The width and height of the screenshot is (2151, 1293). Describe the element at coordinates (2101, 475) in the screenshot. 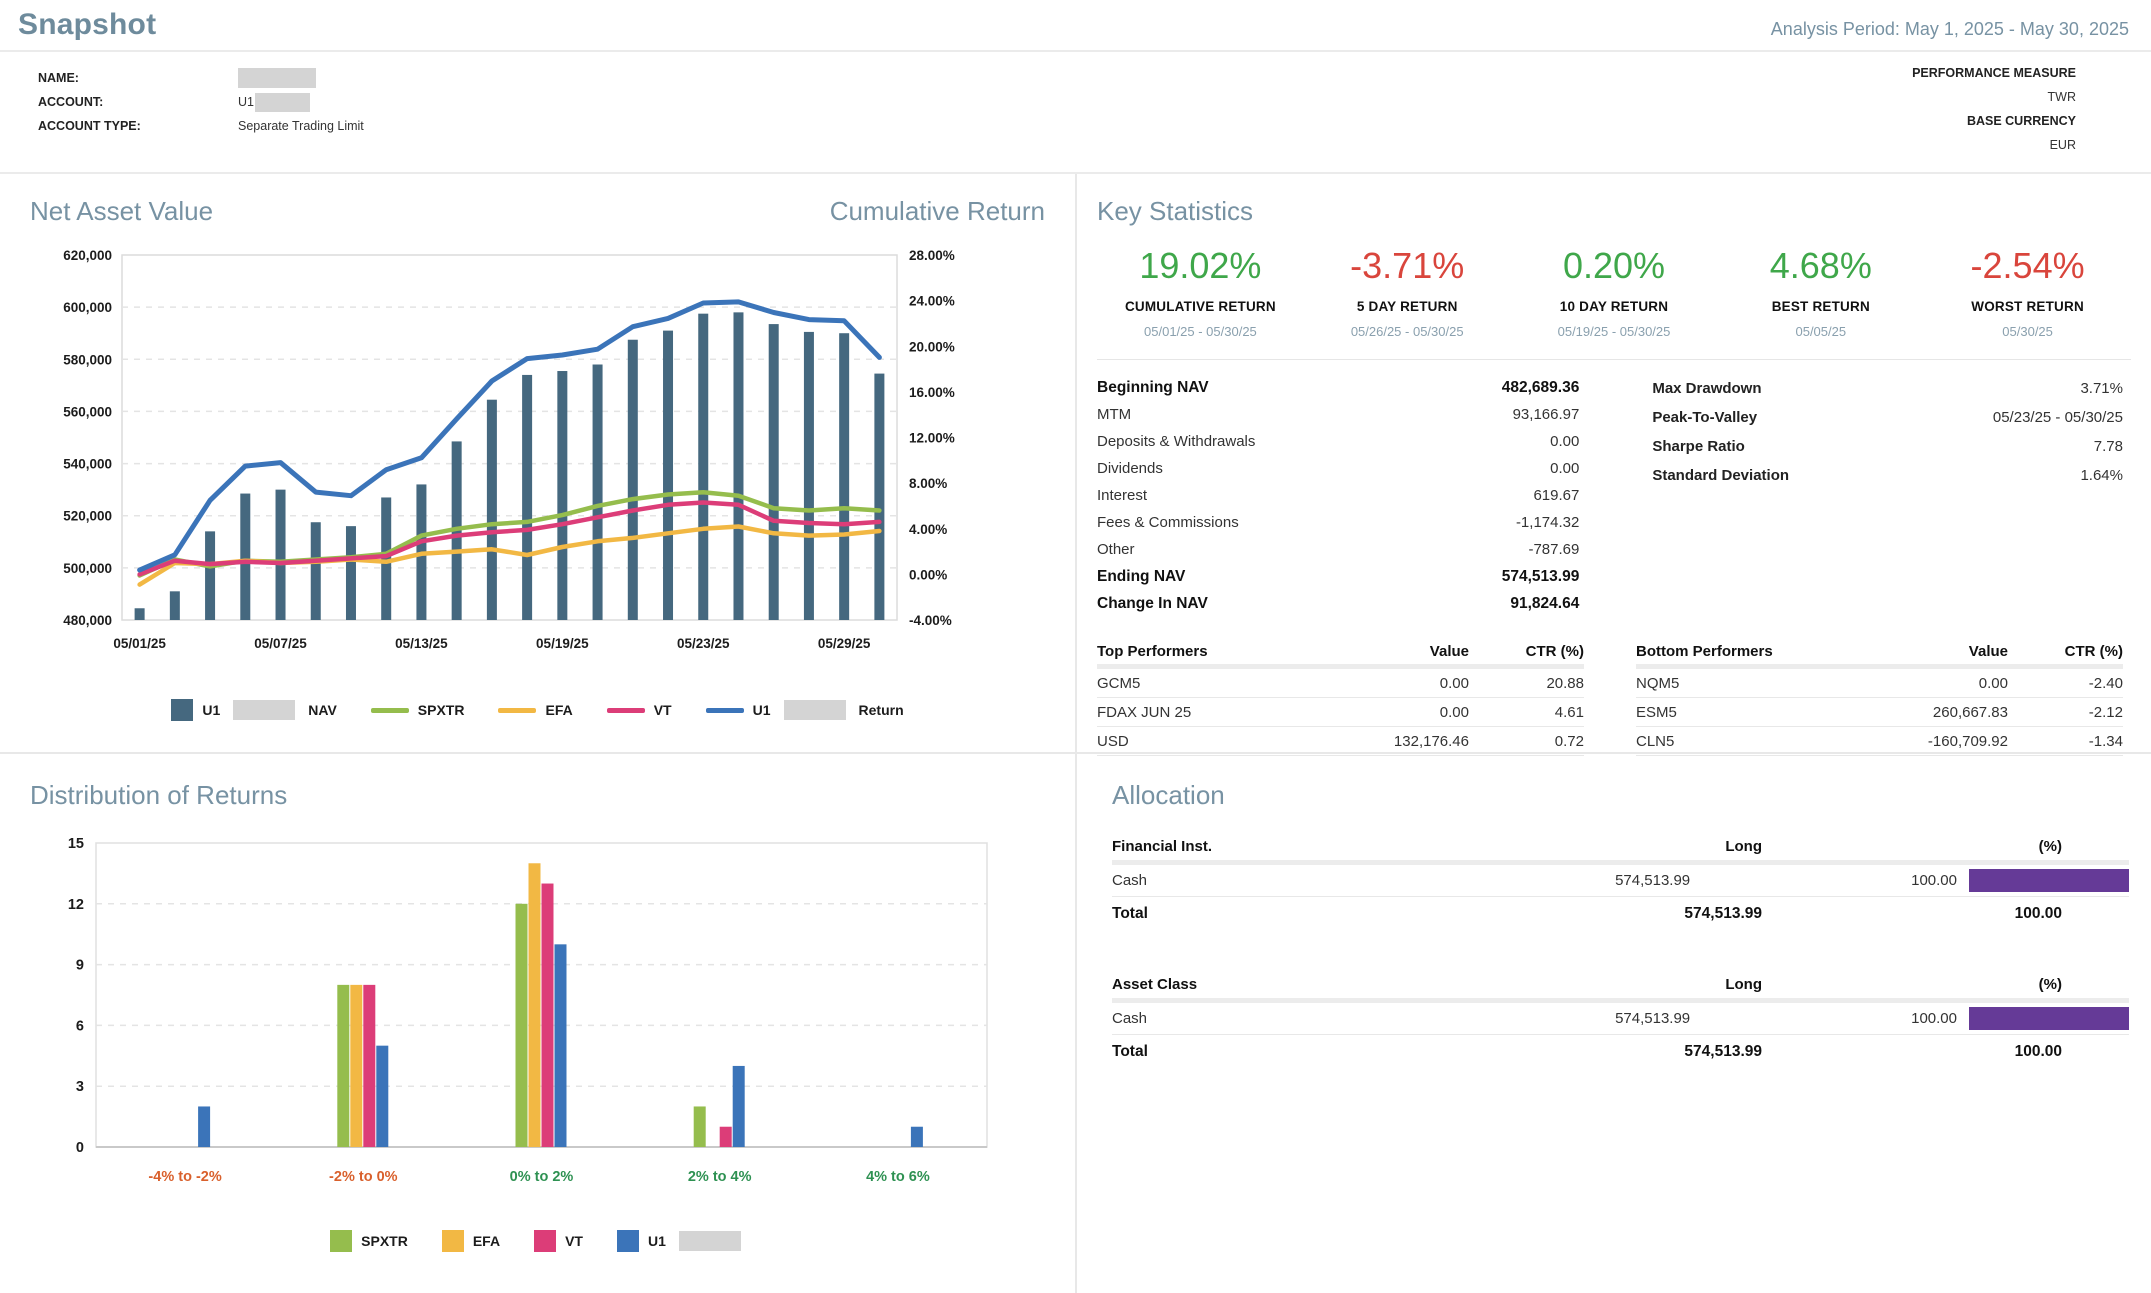

I see `row-value: 1.64%` at that location.